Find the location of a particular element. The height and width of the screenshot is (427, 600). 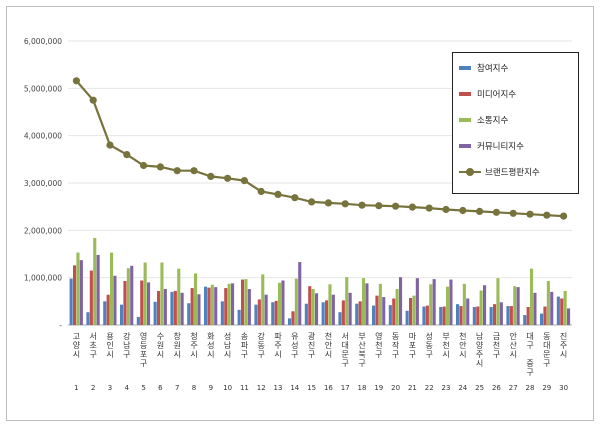

y-tick-label: 5,000,000 is located at coordinates (43, 88).